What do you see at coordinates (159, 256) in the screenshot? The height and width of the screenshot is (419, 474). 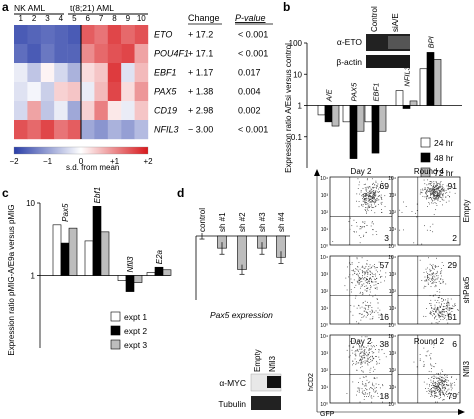 I see `category-label: E2a` at bounding box center [159, 256].